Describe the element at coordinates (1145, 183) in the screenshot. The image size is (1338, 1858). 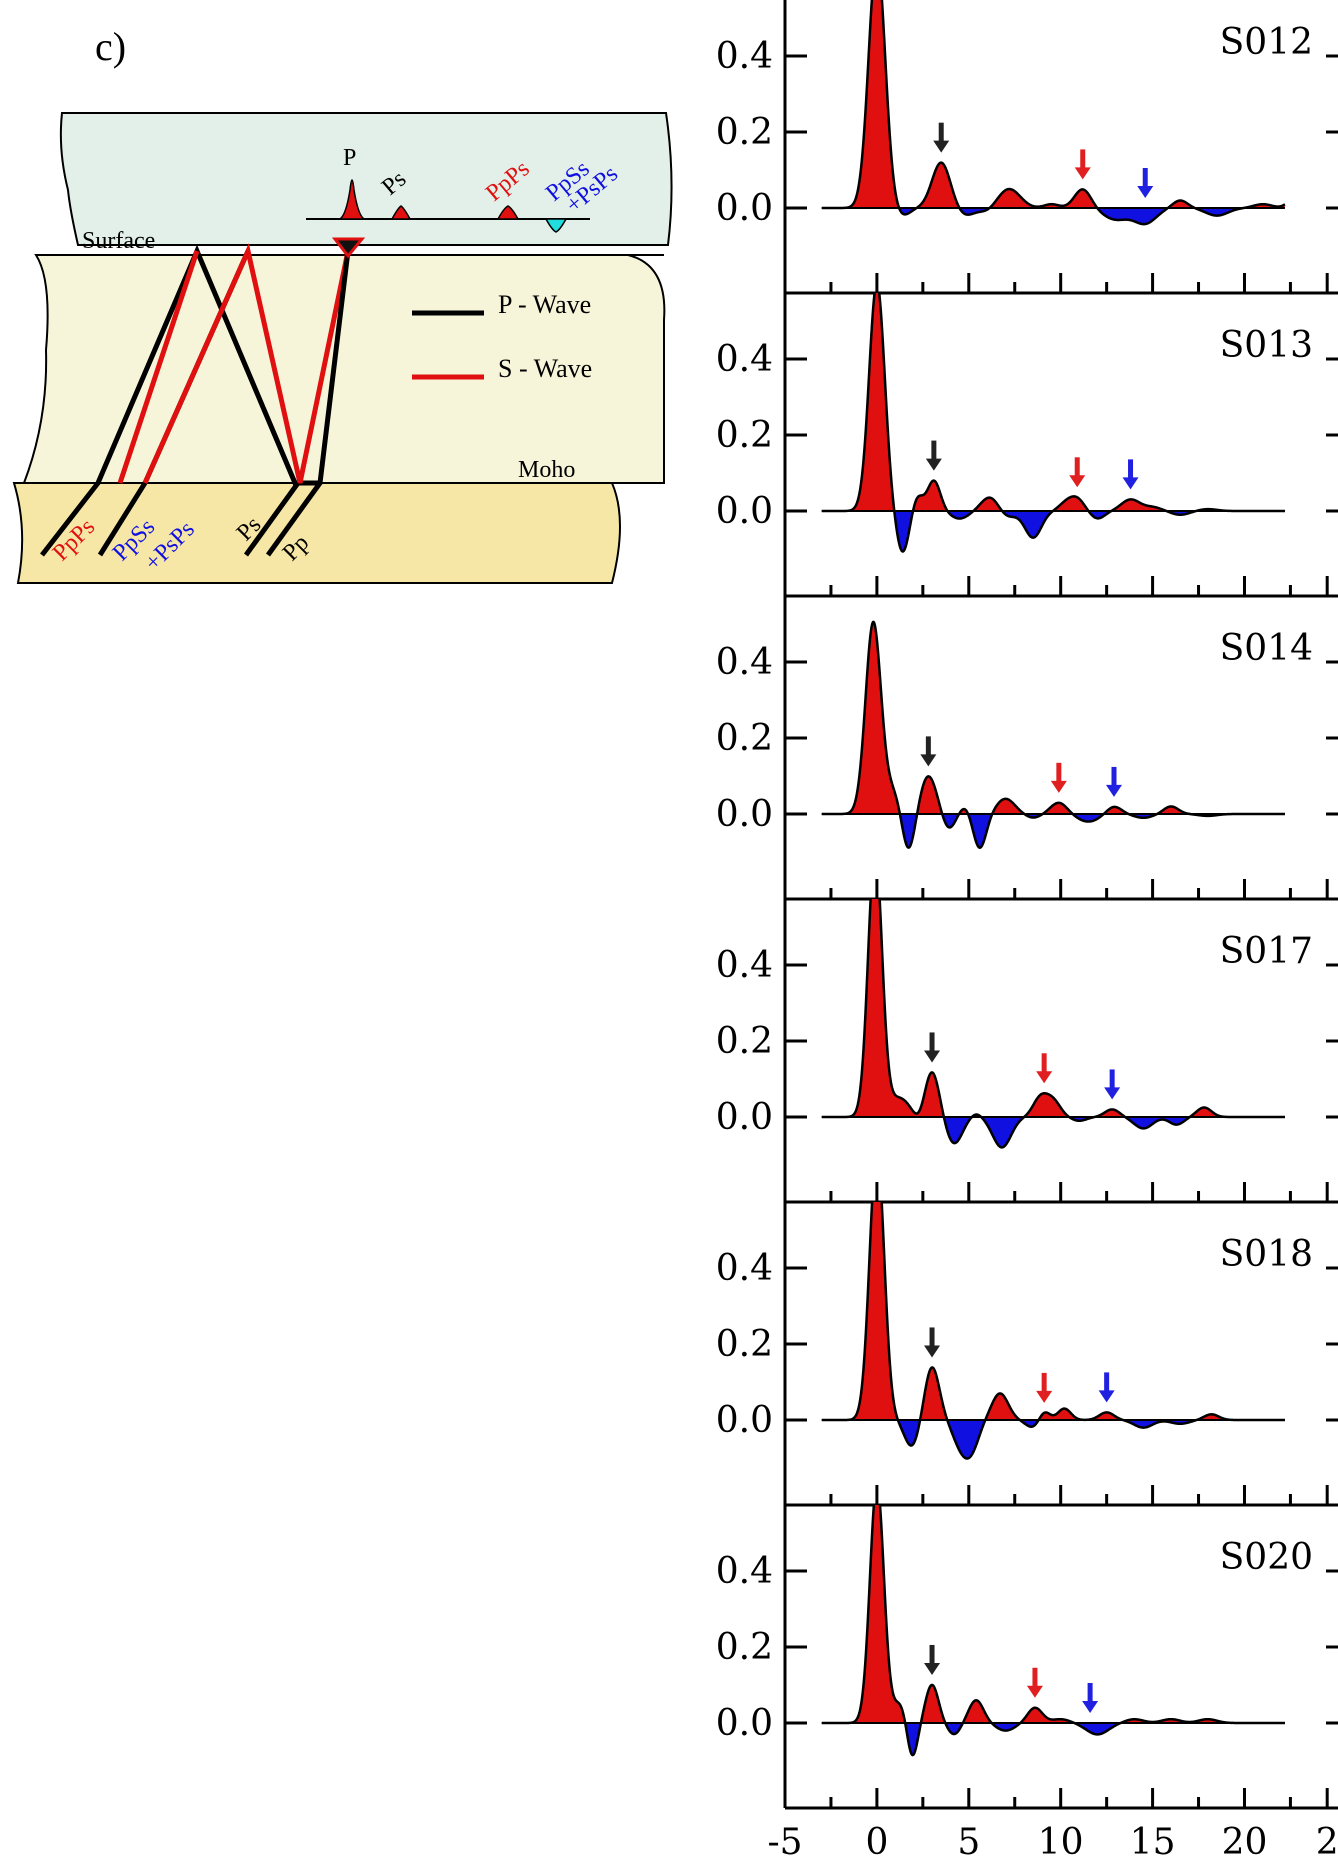
I see `arrival-arrow-ppss-S012` at that location.